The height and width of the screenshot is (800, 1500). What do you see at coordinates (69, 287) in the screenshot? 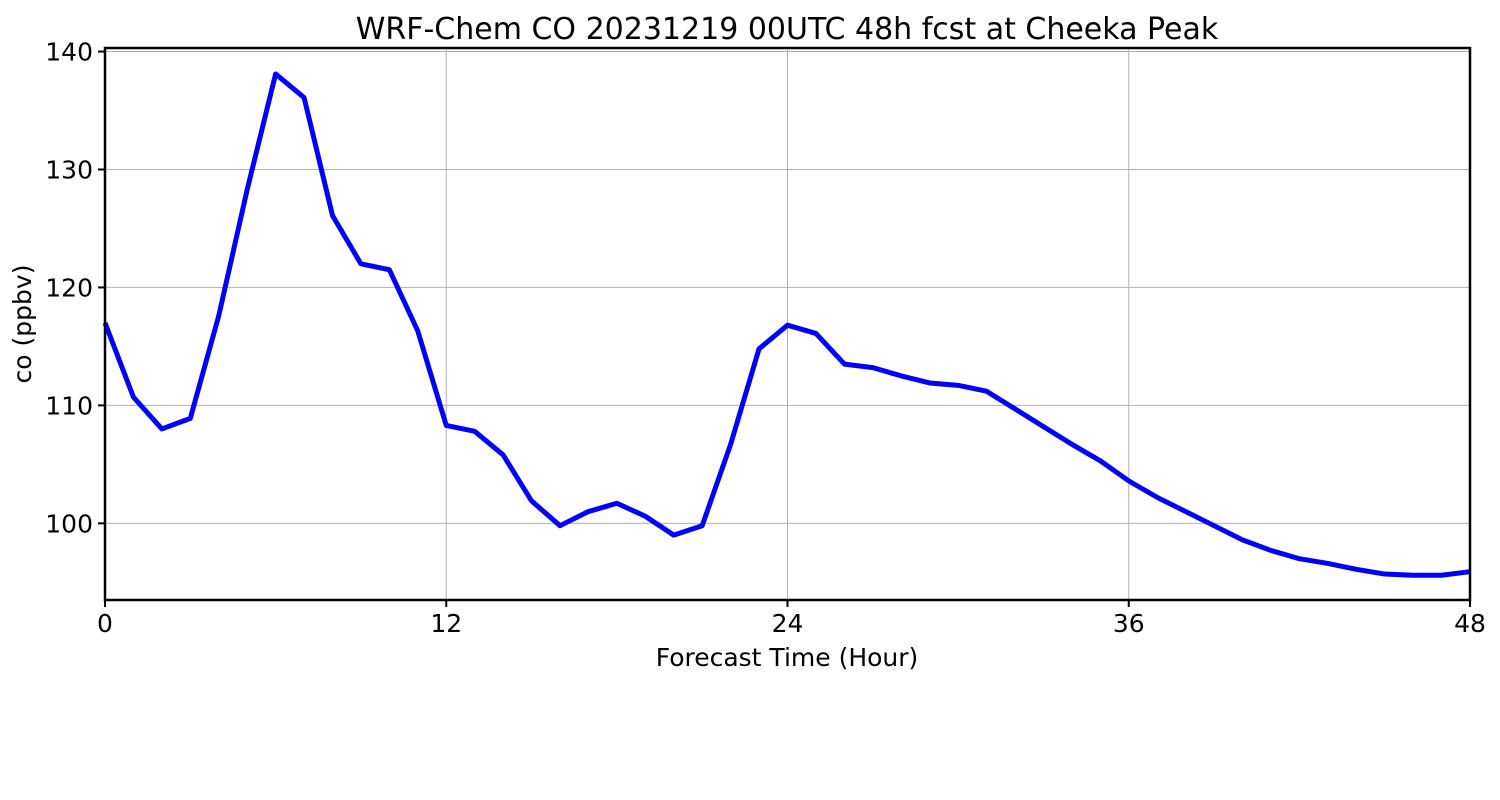
I see `y-tick-label: 120` at bounding box center [69, 287].